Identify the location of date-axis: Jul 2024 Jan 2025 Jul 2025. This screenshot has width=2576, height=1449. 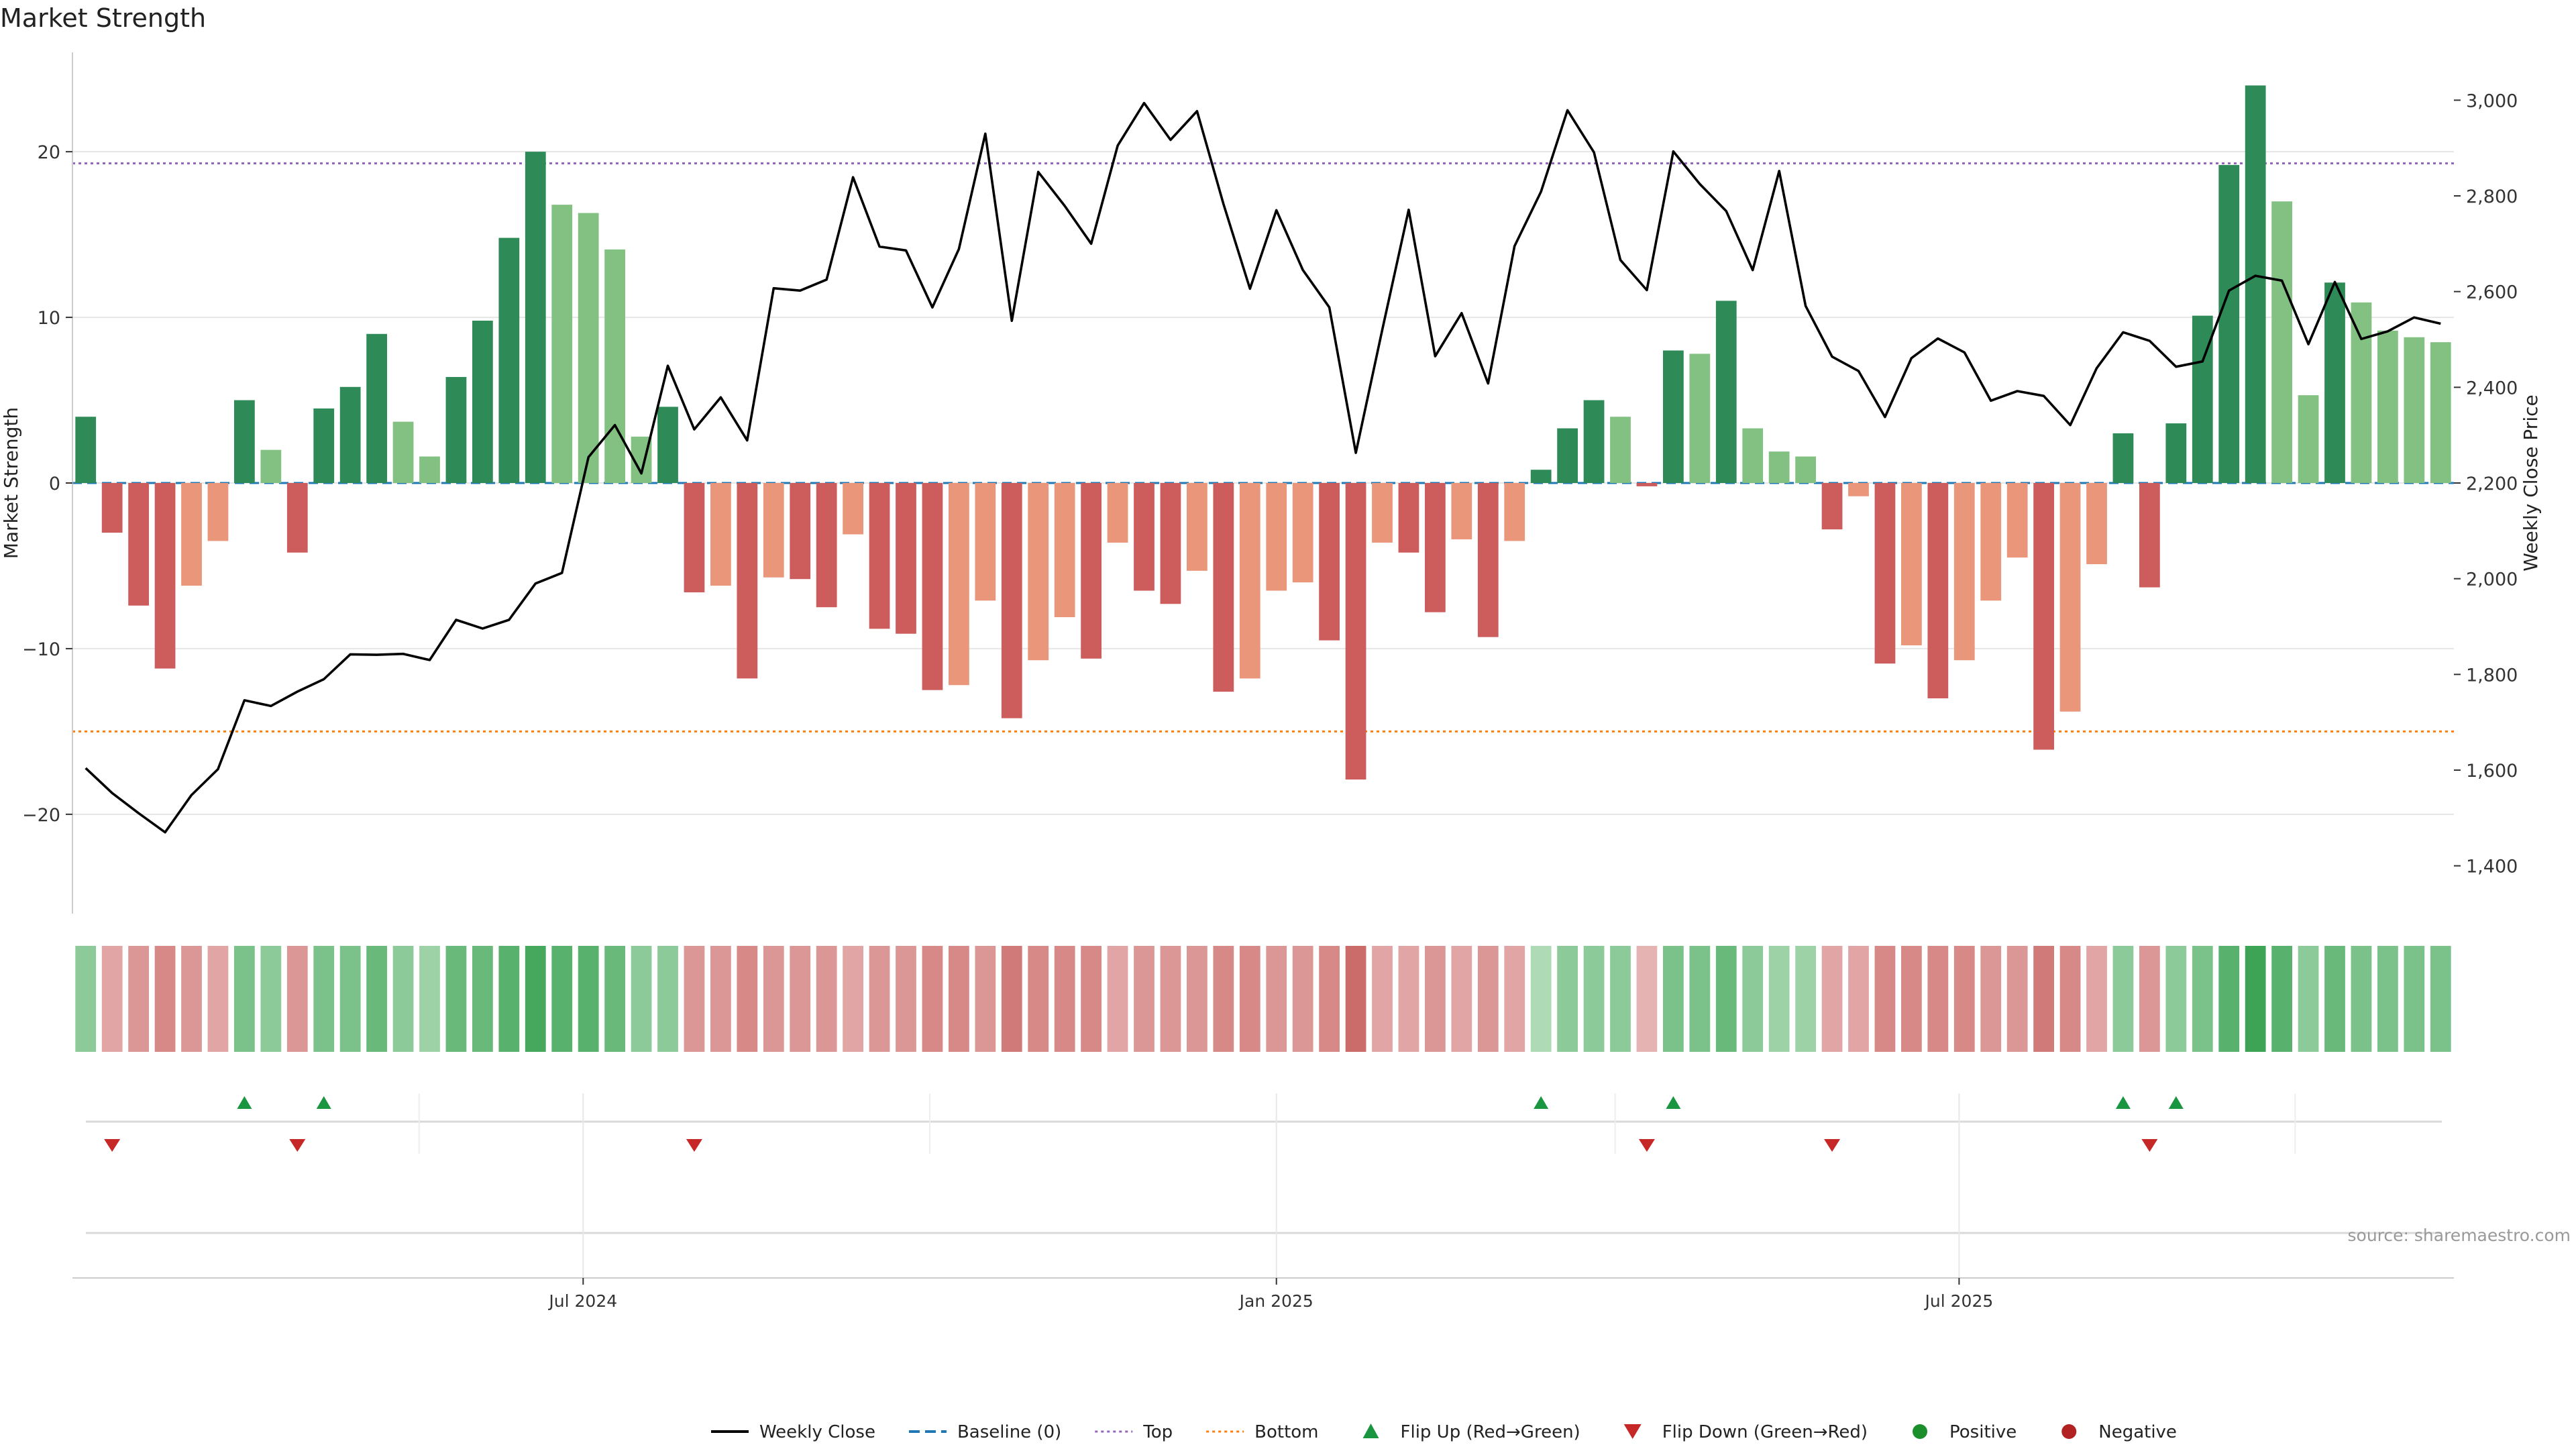
(1263, 1294).